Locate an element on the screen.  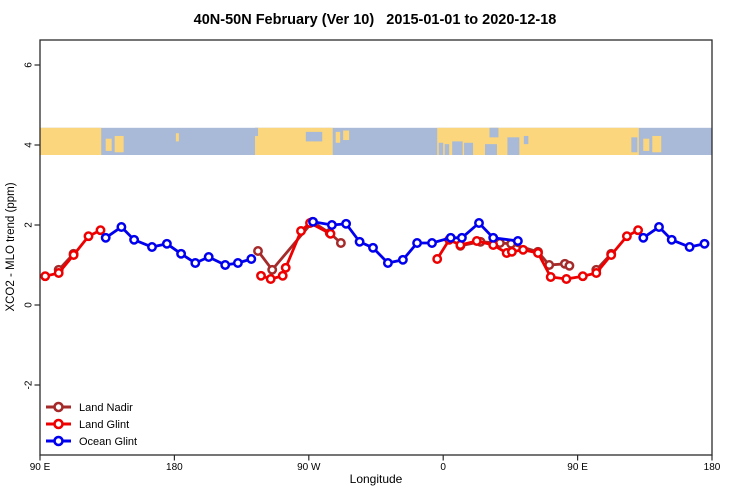
map-land-segment is located at coordinates (71, 141).